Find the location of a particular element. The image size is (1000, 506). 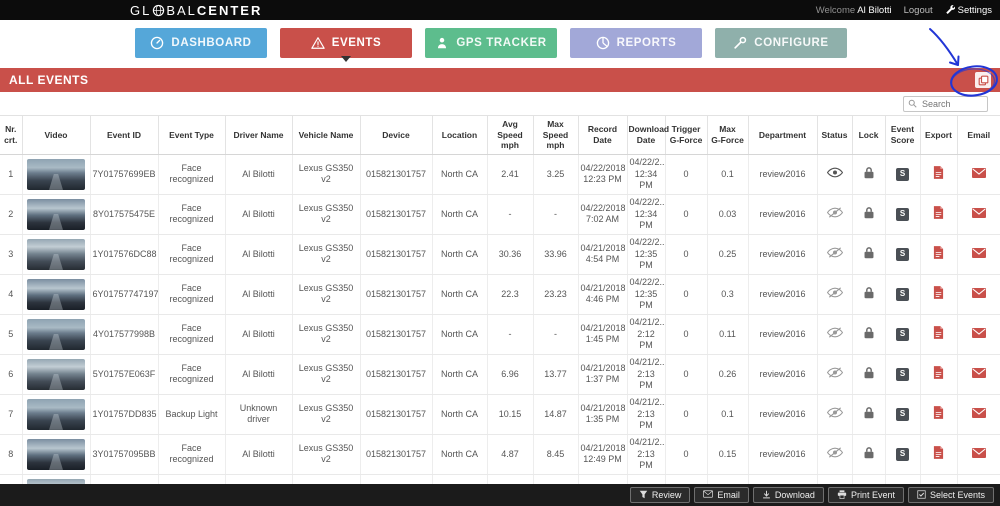

event-score-cell is located at coordinates (903, 479).